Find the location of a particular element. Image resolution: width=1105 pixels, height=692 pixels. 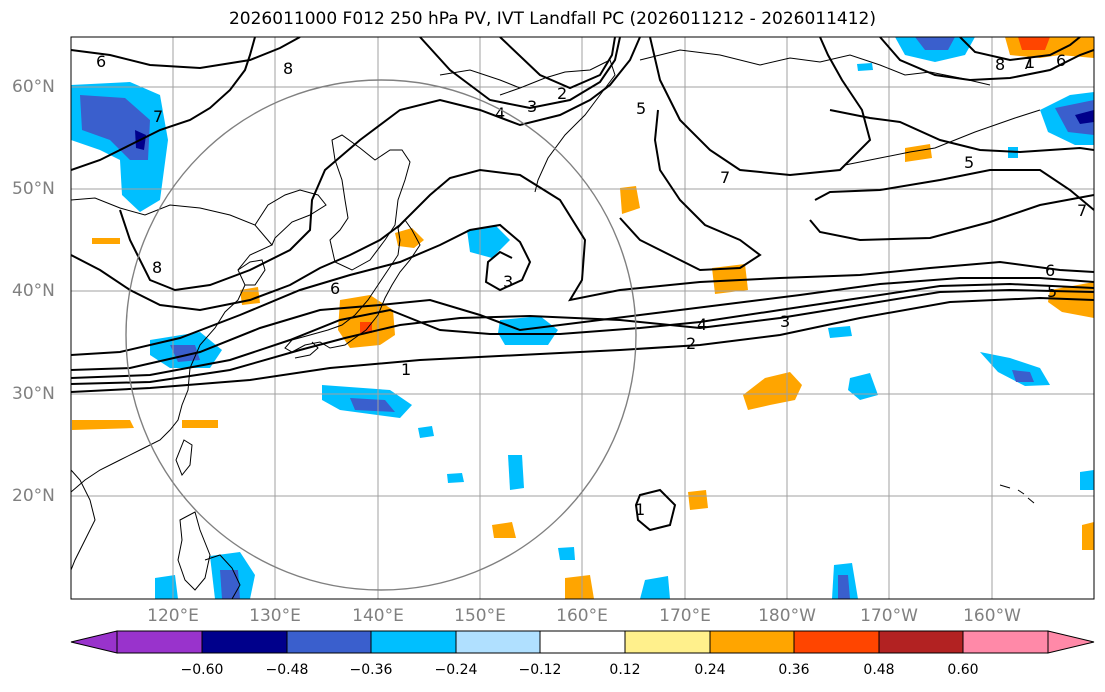

lon-label: 160°W is located at coordinates (992, 616).